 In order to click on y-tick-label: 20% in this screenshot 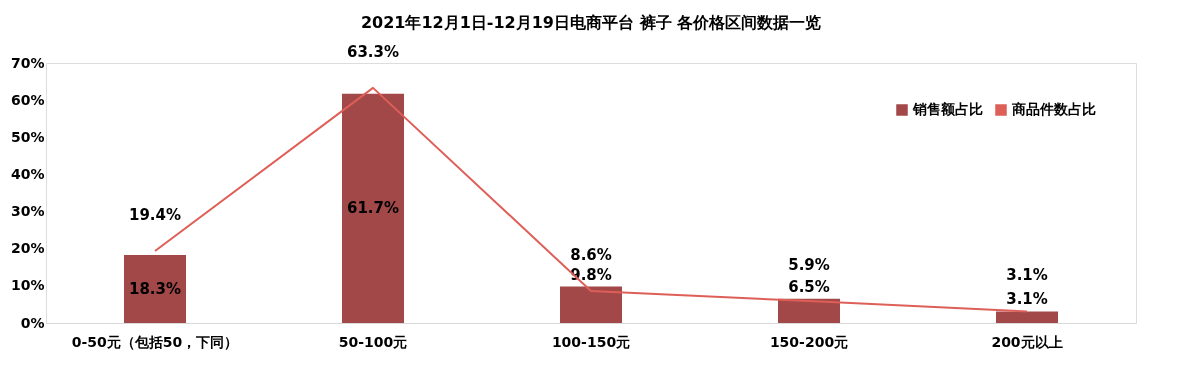, I will do `click(27, 248)`.